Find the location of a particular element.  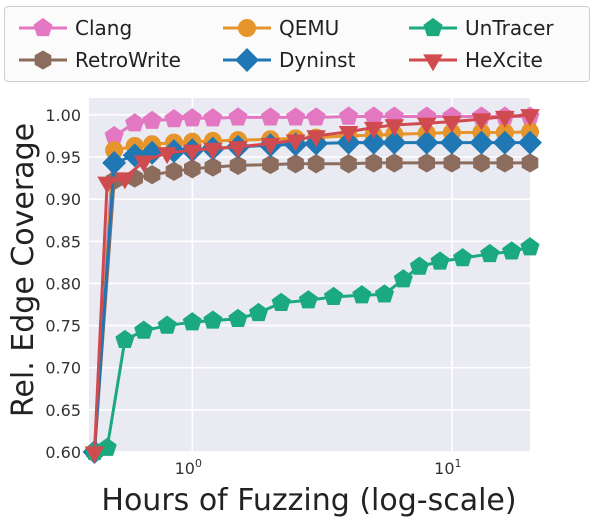

y-tick-label: 0.60 is located at coordinates (63, 452).